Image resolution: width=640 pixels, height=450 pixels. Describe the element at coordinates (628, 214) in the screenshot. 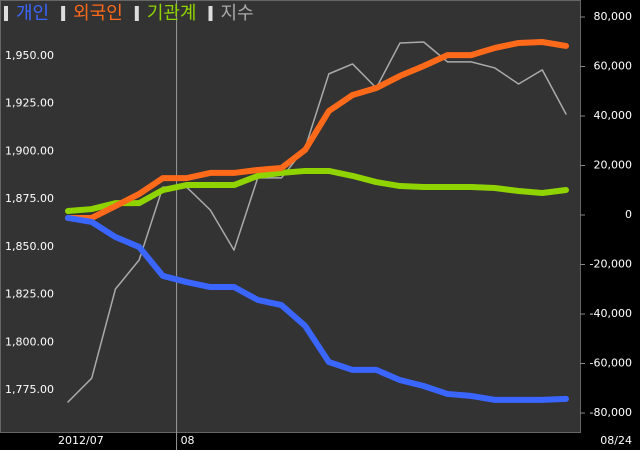

I see `y2-tick-label: 0` at that location.